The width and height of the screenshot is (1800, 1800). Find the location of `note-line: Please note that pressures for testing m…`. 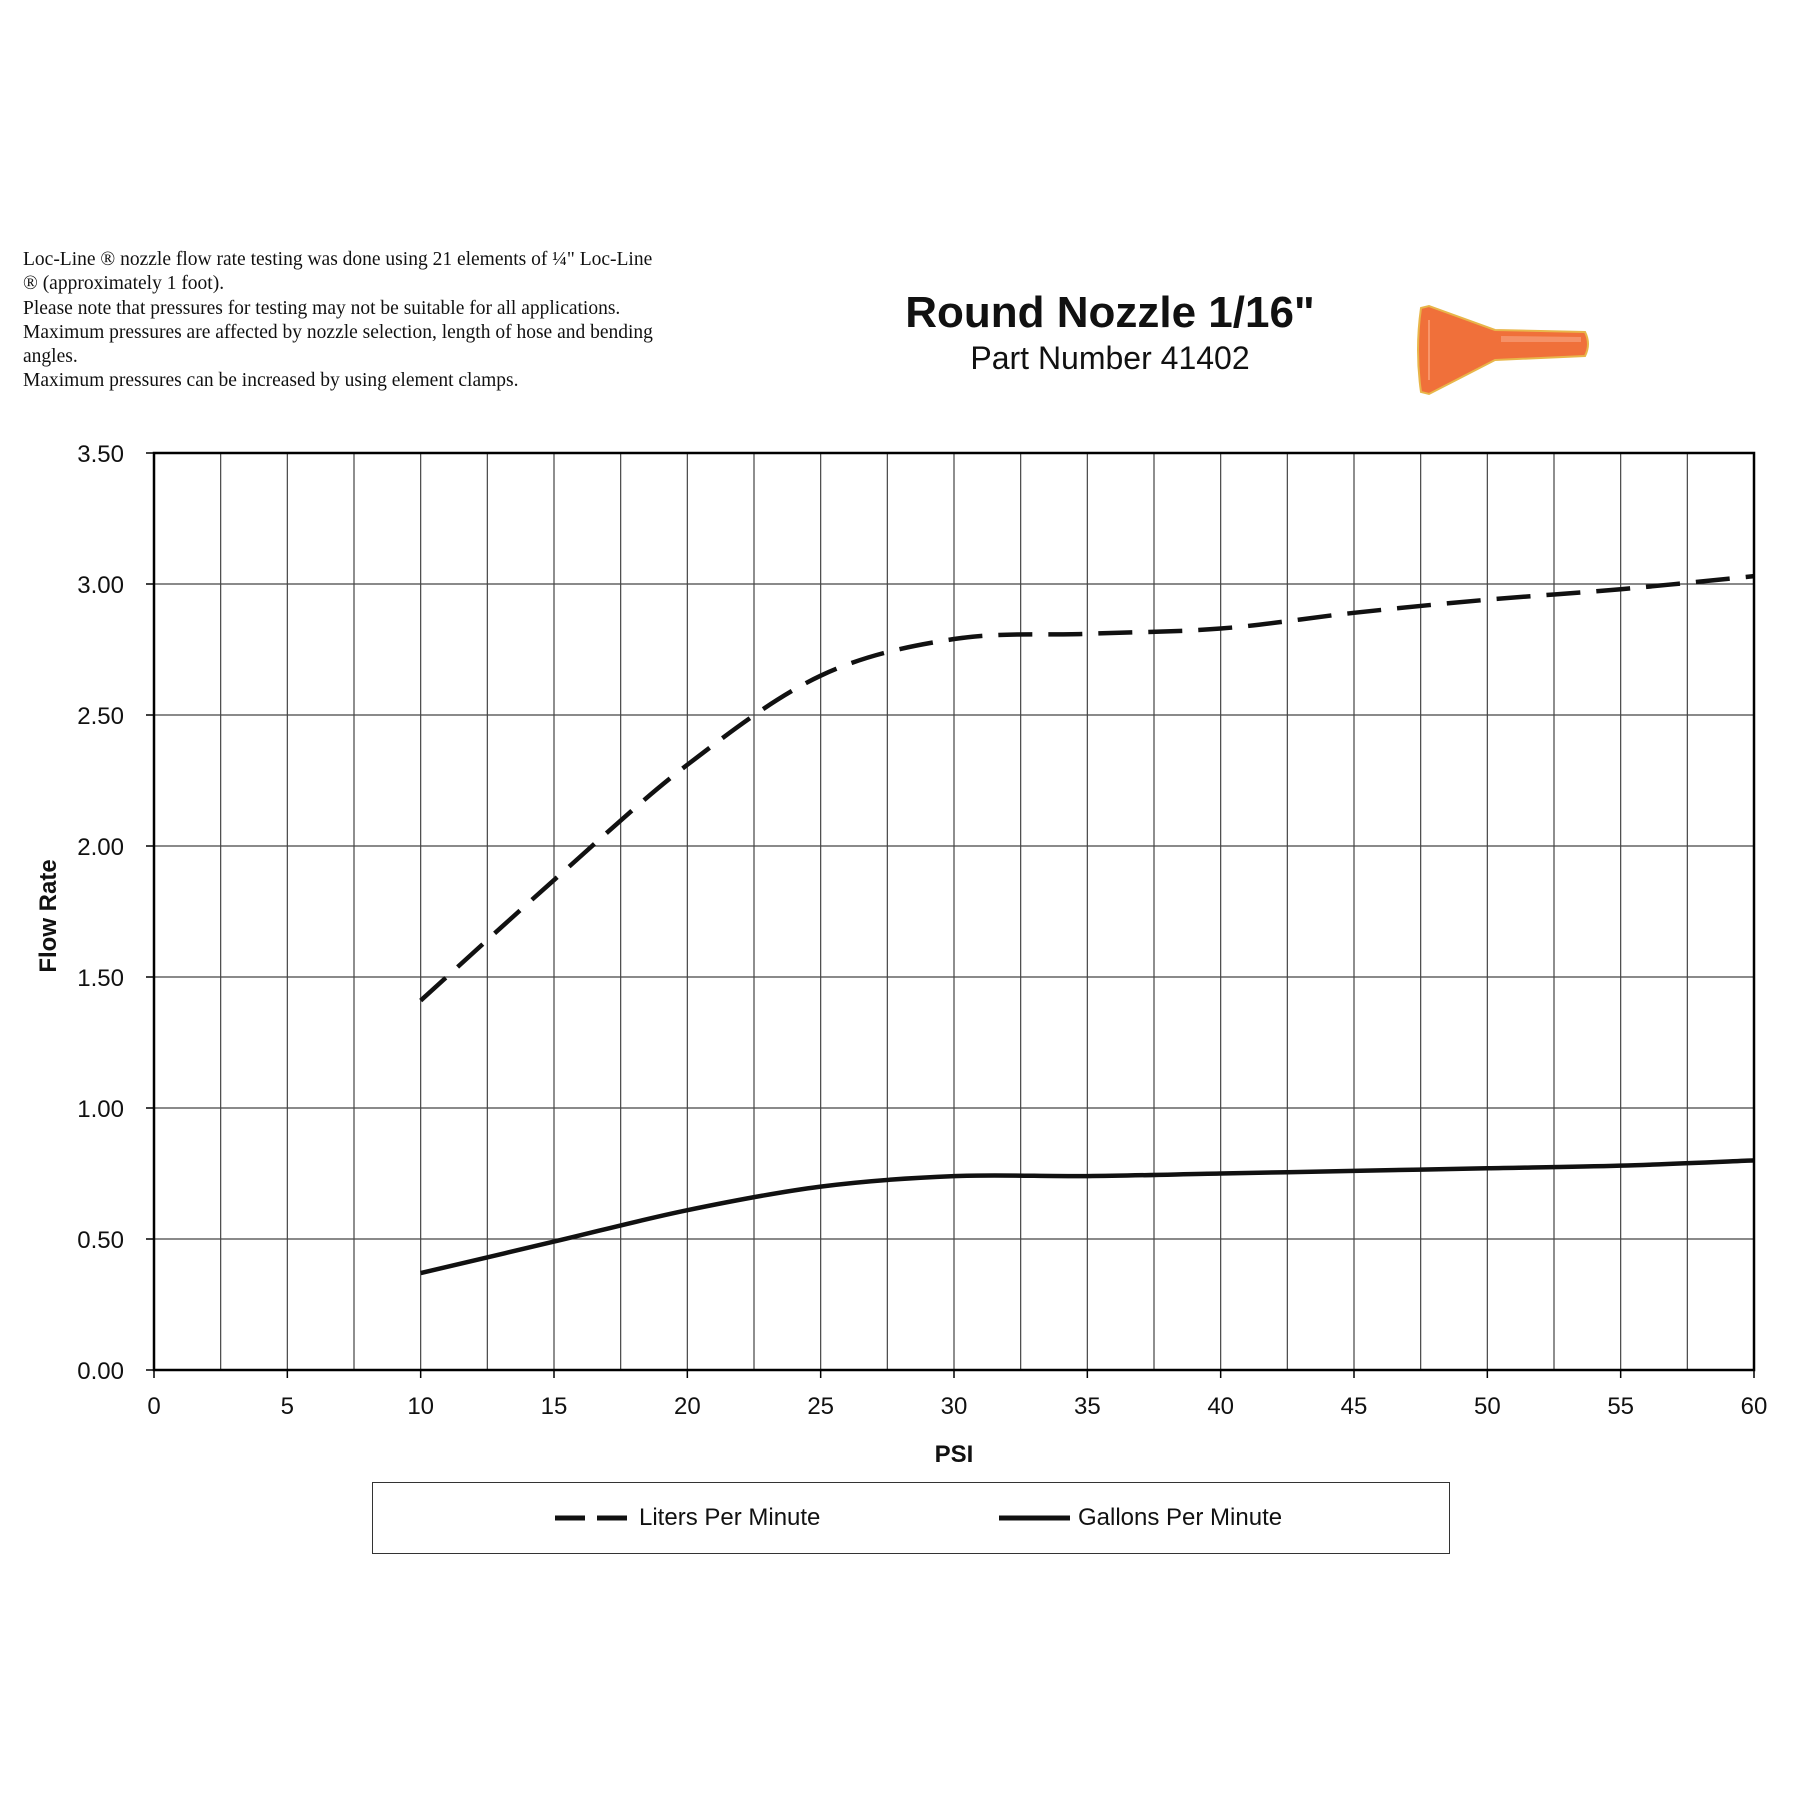

note-line: Please note that pressures for testing m… is located at coordinates (322, 308).